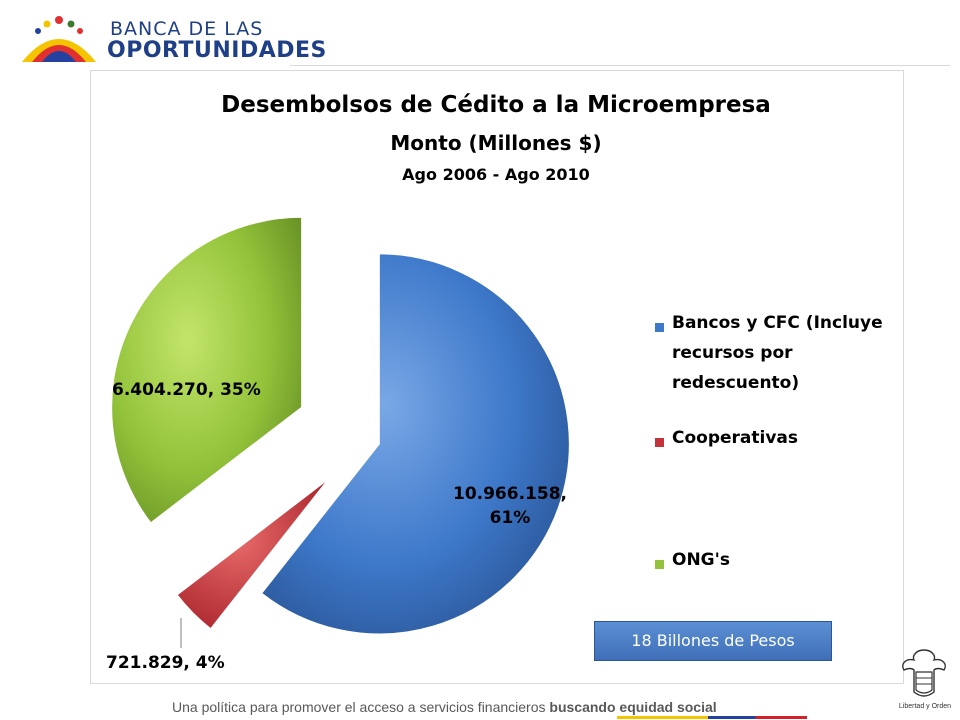 The height and width of the screenshot is (720, 960). What do you see at coordinates (659, 564) in the screenshot?
I see `legend-swatch-ongs` at bounding box center [659, 564].